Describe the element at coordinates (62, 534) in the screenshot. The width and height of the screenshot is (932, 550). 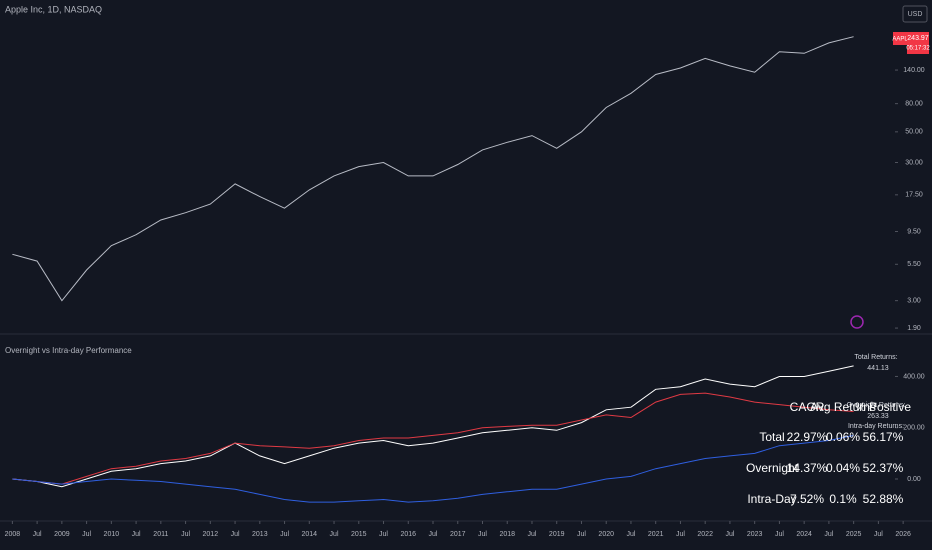
I see `x-tick-label: 2009` at that location.